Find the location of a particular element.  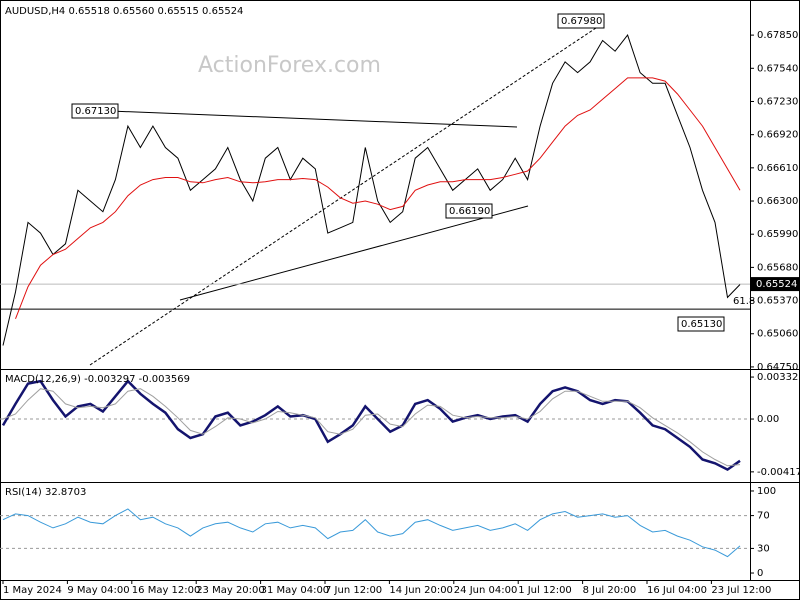

y-tick-label: 0.003321 is located at coordinates (778, 377).